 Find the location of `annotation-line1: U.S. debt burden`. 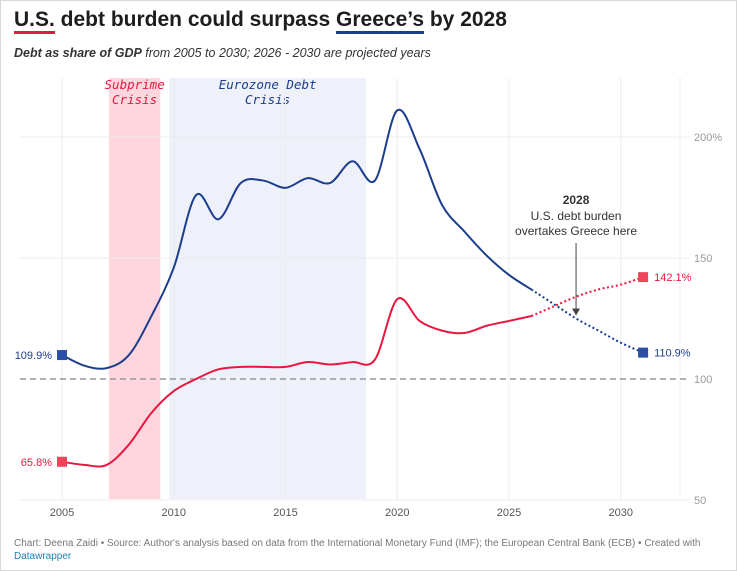

annotation-line1: U.S. debt burden is located at coordinates (576, 216).